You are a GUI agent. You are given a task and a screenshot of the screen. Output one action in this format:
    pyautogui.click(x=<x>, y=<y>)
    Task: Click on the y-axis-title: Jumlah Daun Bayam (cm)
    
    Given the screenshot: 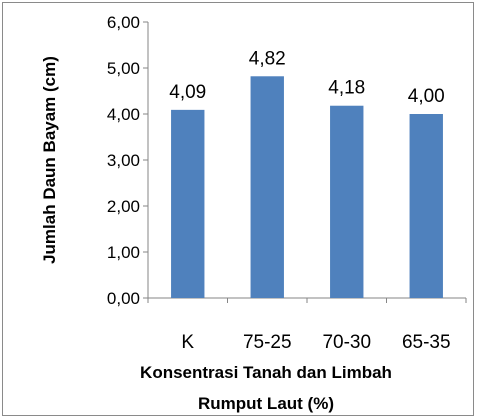 What is the action you would take?
    pyautogui.click(x=49, y=160)
    